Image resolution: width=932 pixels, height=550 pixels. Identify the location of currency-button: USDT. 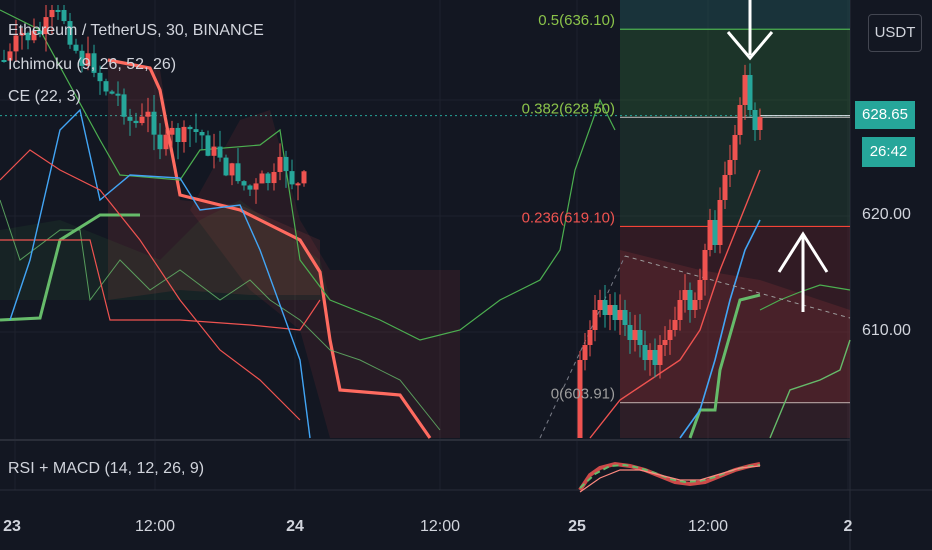
(895, 33).